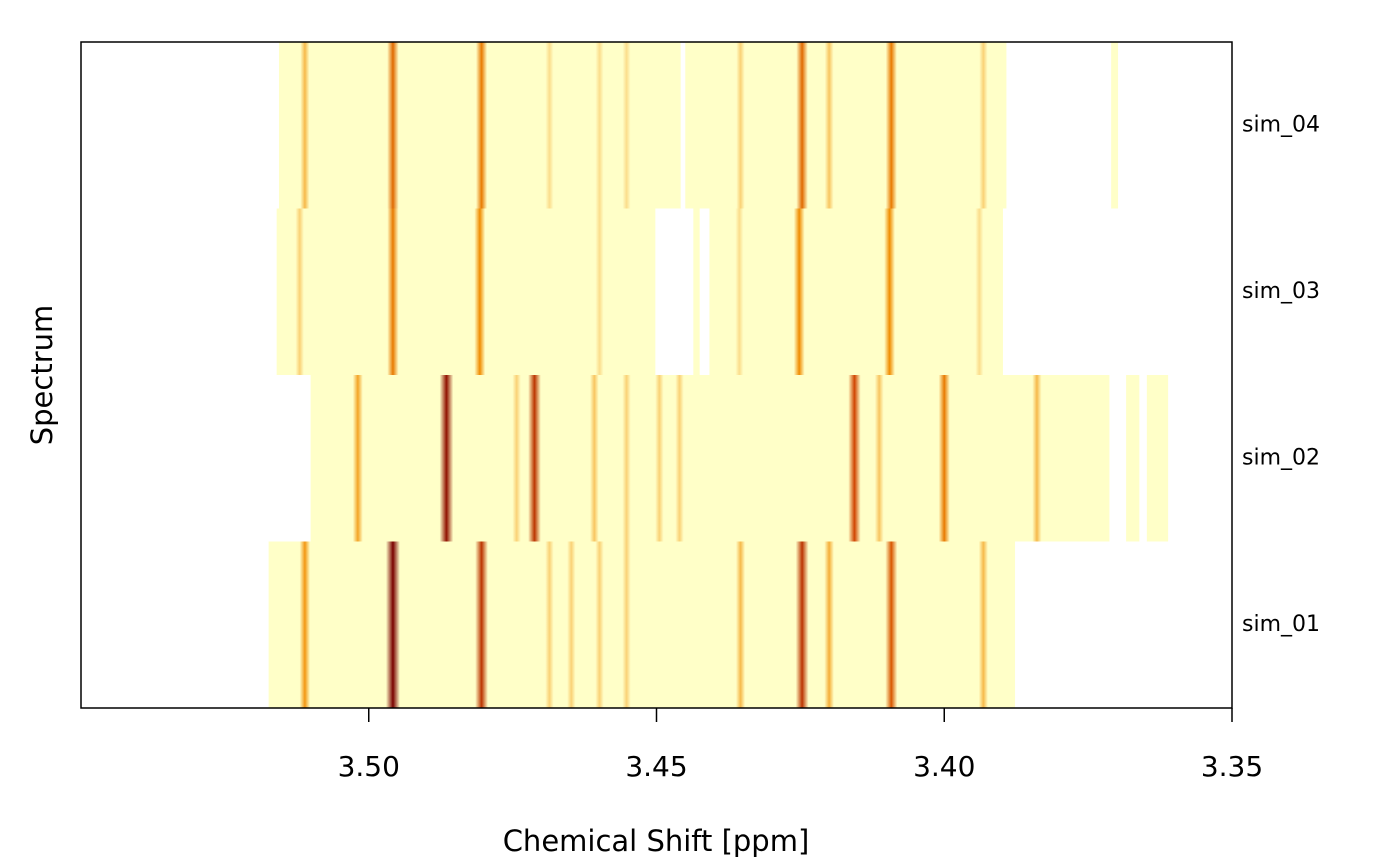 The height and width of the screenshot is (866, 1400). What do you see at coordinates (944, 766) in the screenshot?
I see `x-tick-label: 3.40` at bounding box center [944, 766].